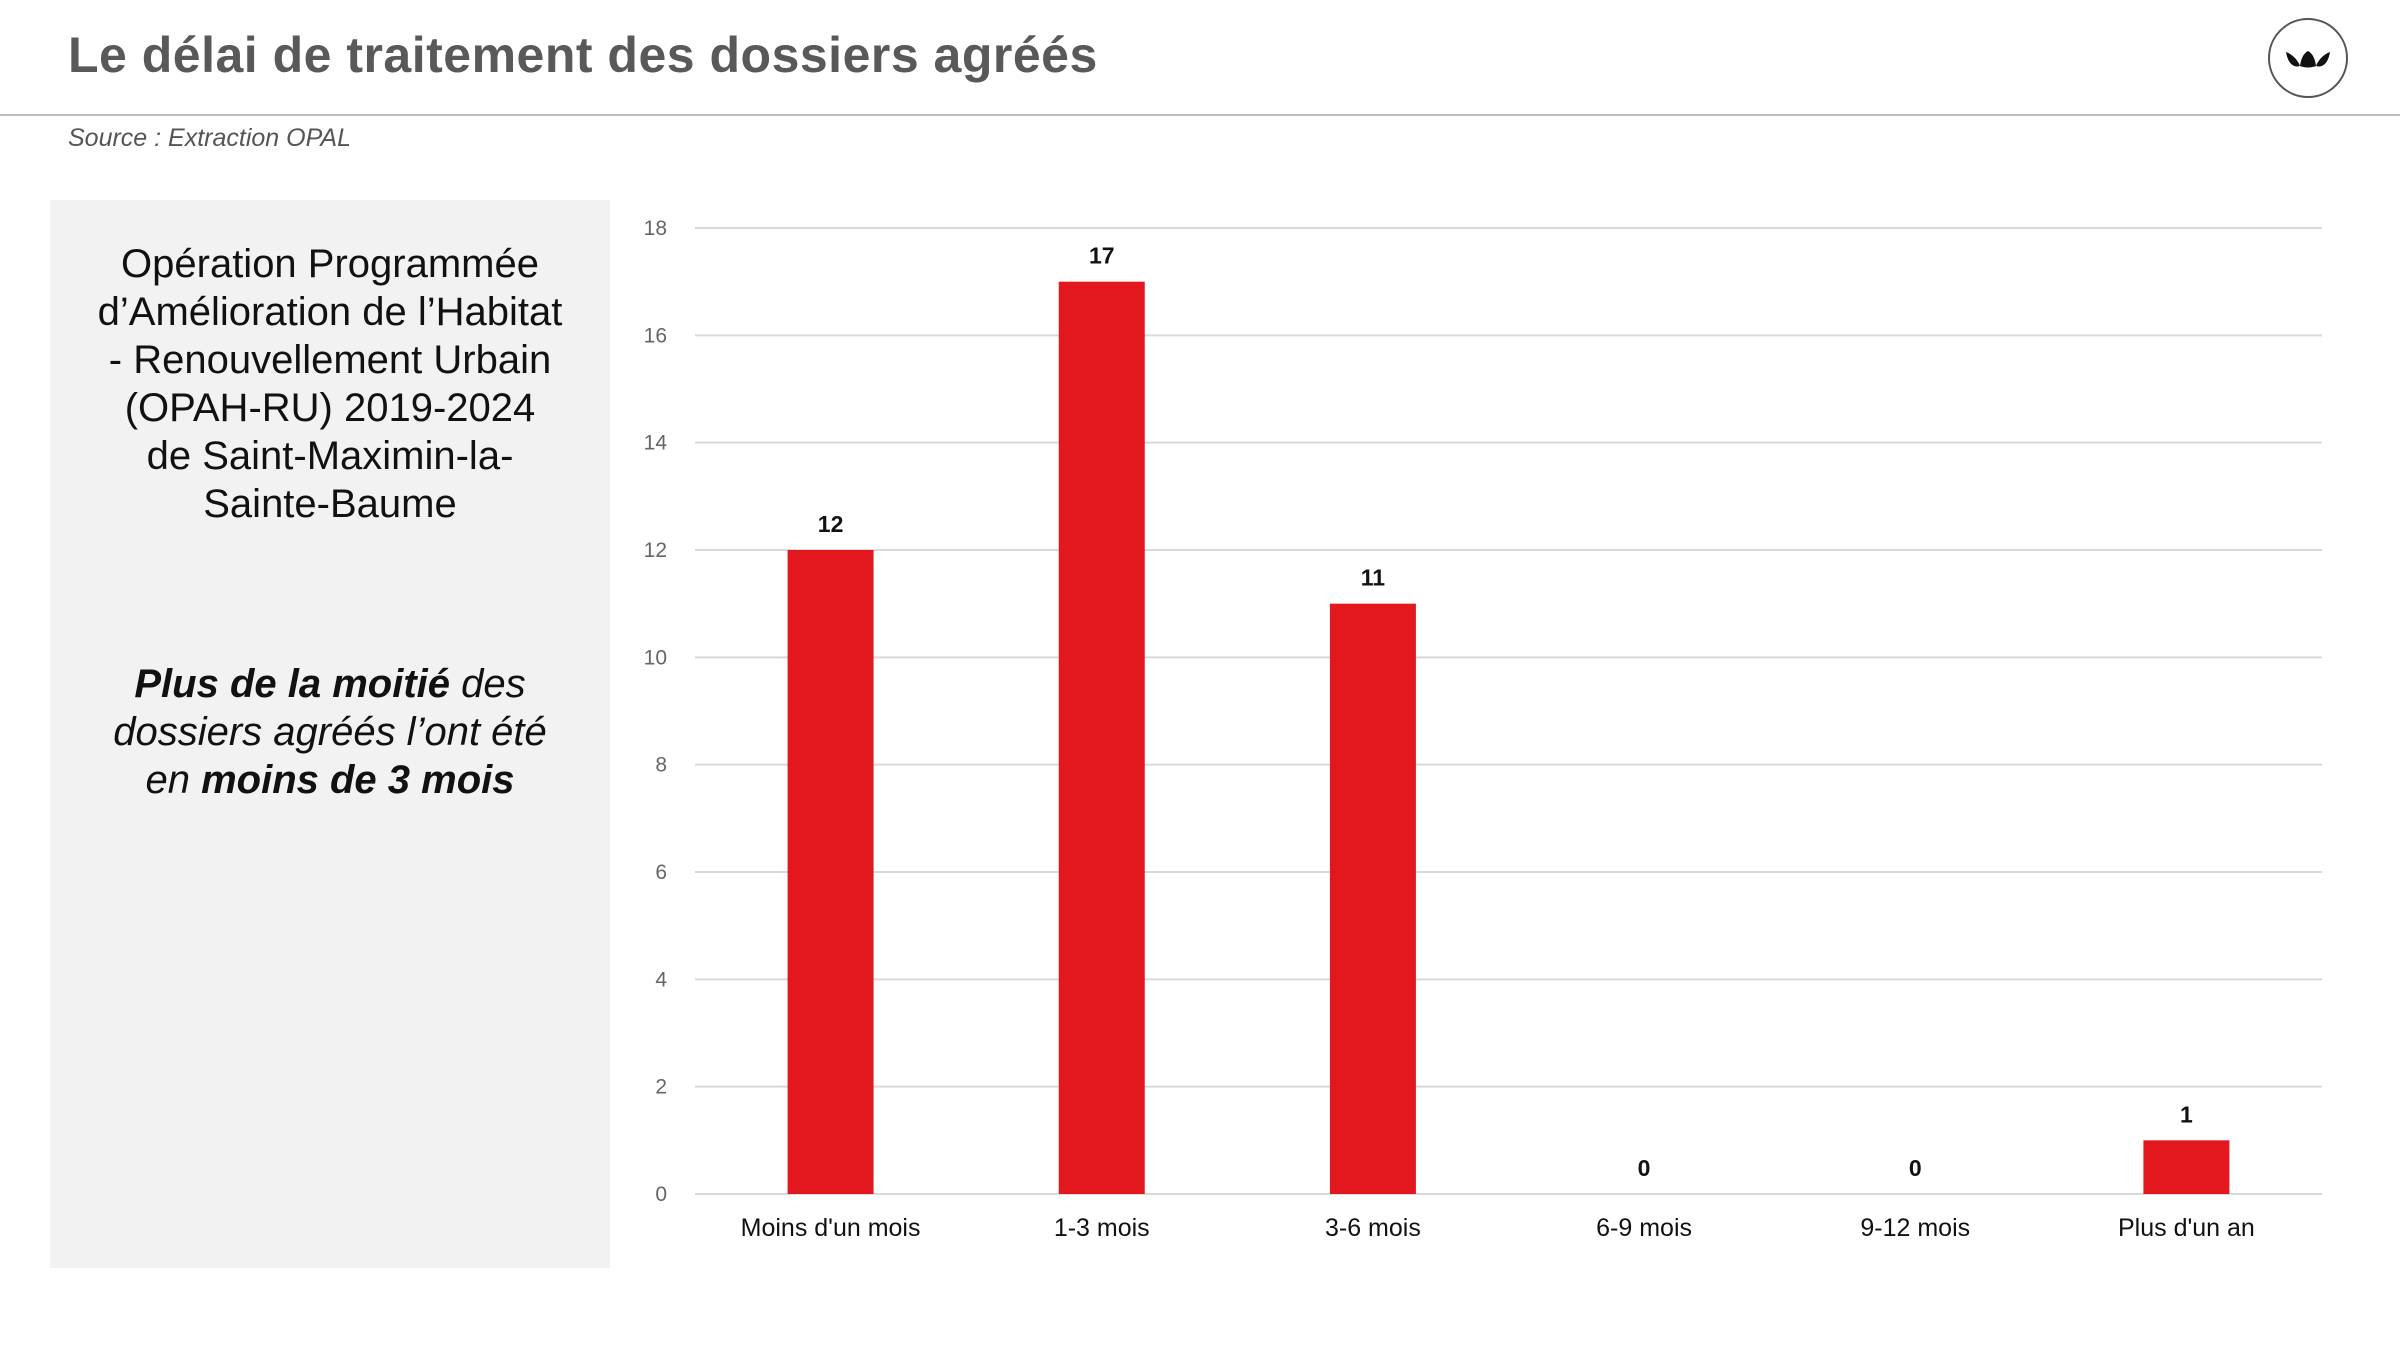 This screenshot has width=2400, height=1350. I want to click on data-label: 17, so click(1102, 256).